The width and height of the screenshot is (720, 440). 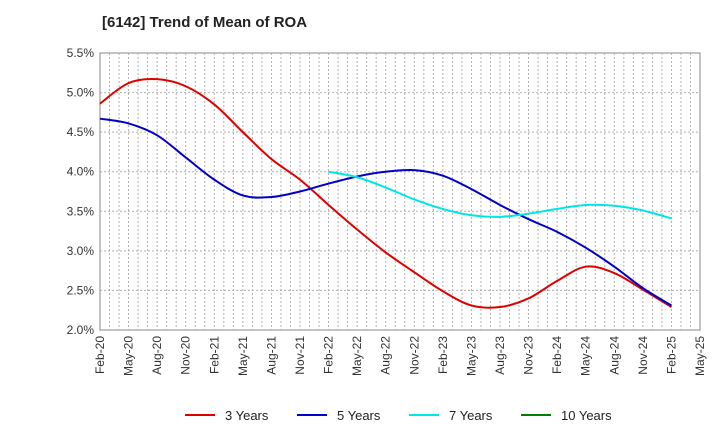 What do you see at coordinates (536, 415) in the screenshot?
I see `legend-swatch-10-years` at bounding box center [536, 415].